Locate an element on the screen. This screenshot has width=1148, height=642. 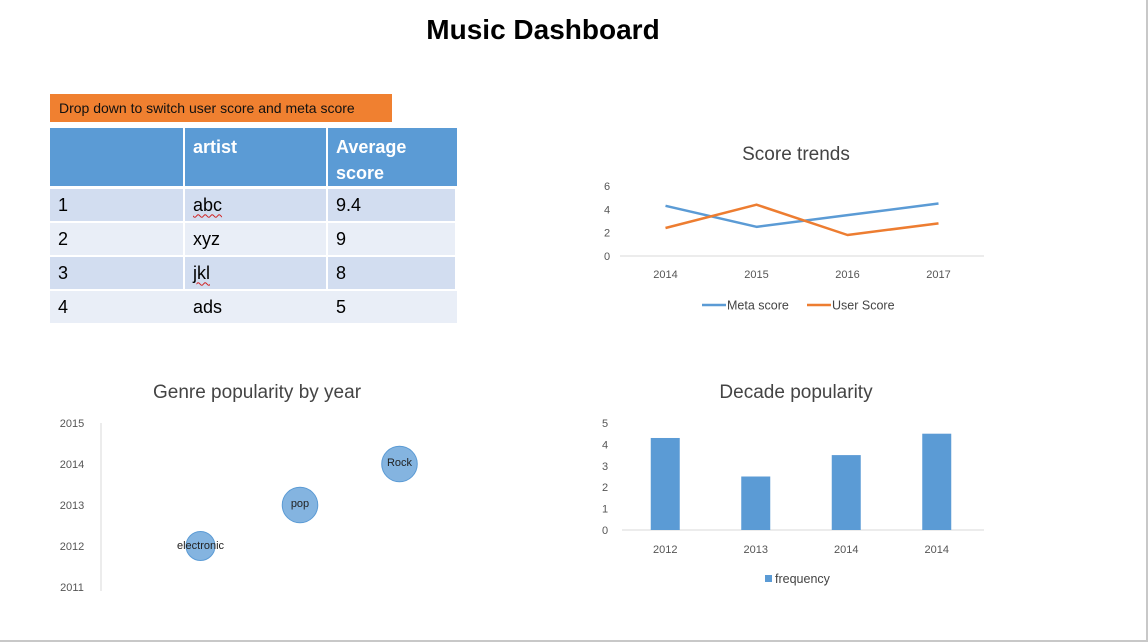
x-tick-label: 2016 is located at coordinates (847, 275).